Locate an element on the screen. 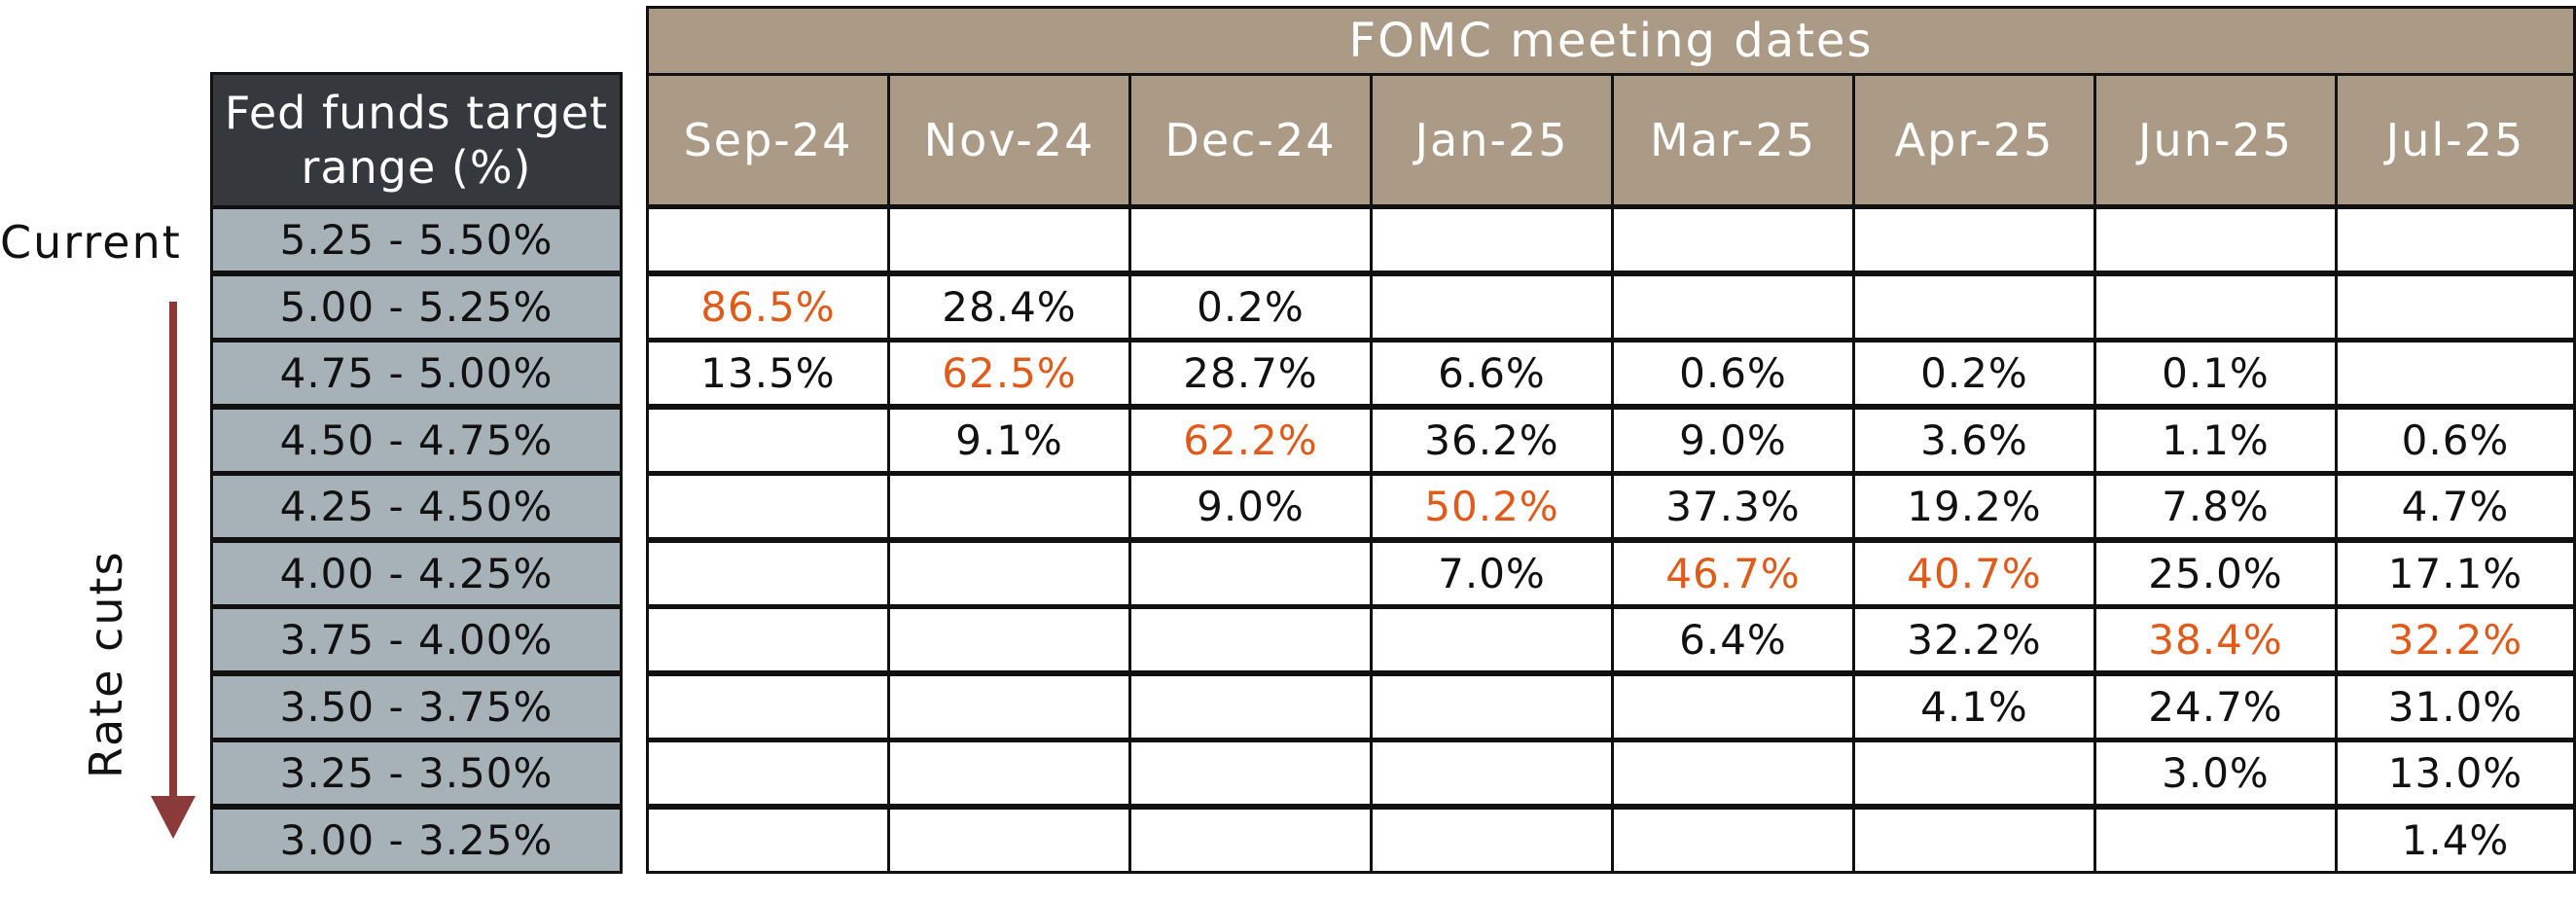 This screenshot has height=902, width=2576. probability-cell: 40.7% is located at coordinates (1974, 573).